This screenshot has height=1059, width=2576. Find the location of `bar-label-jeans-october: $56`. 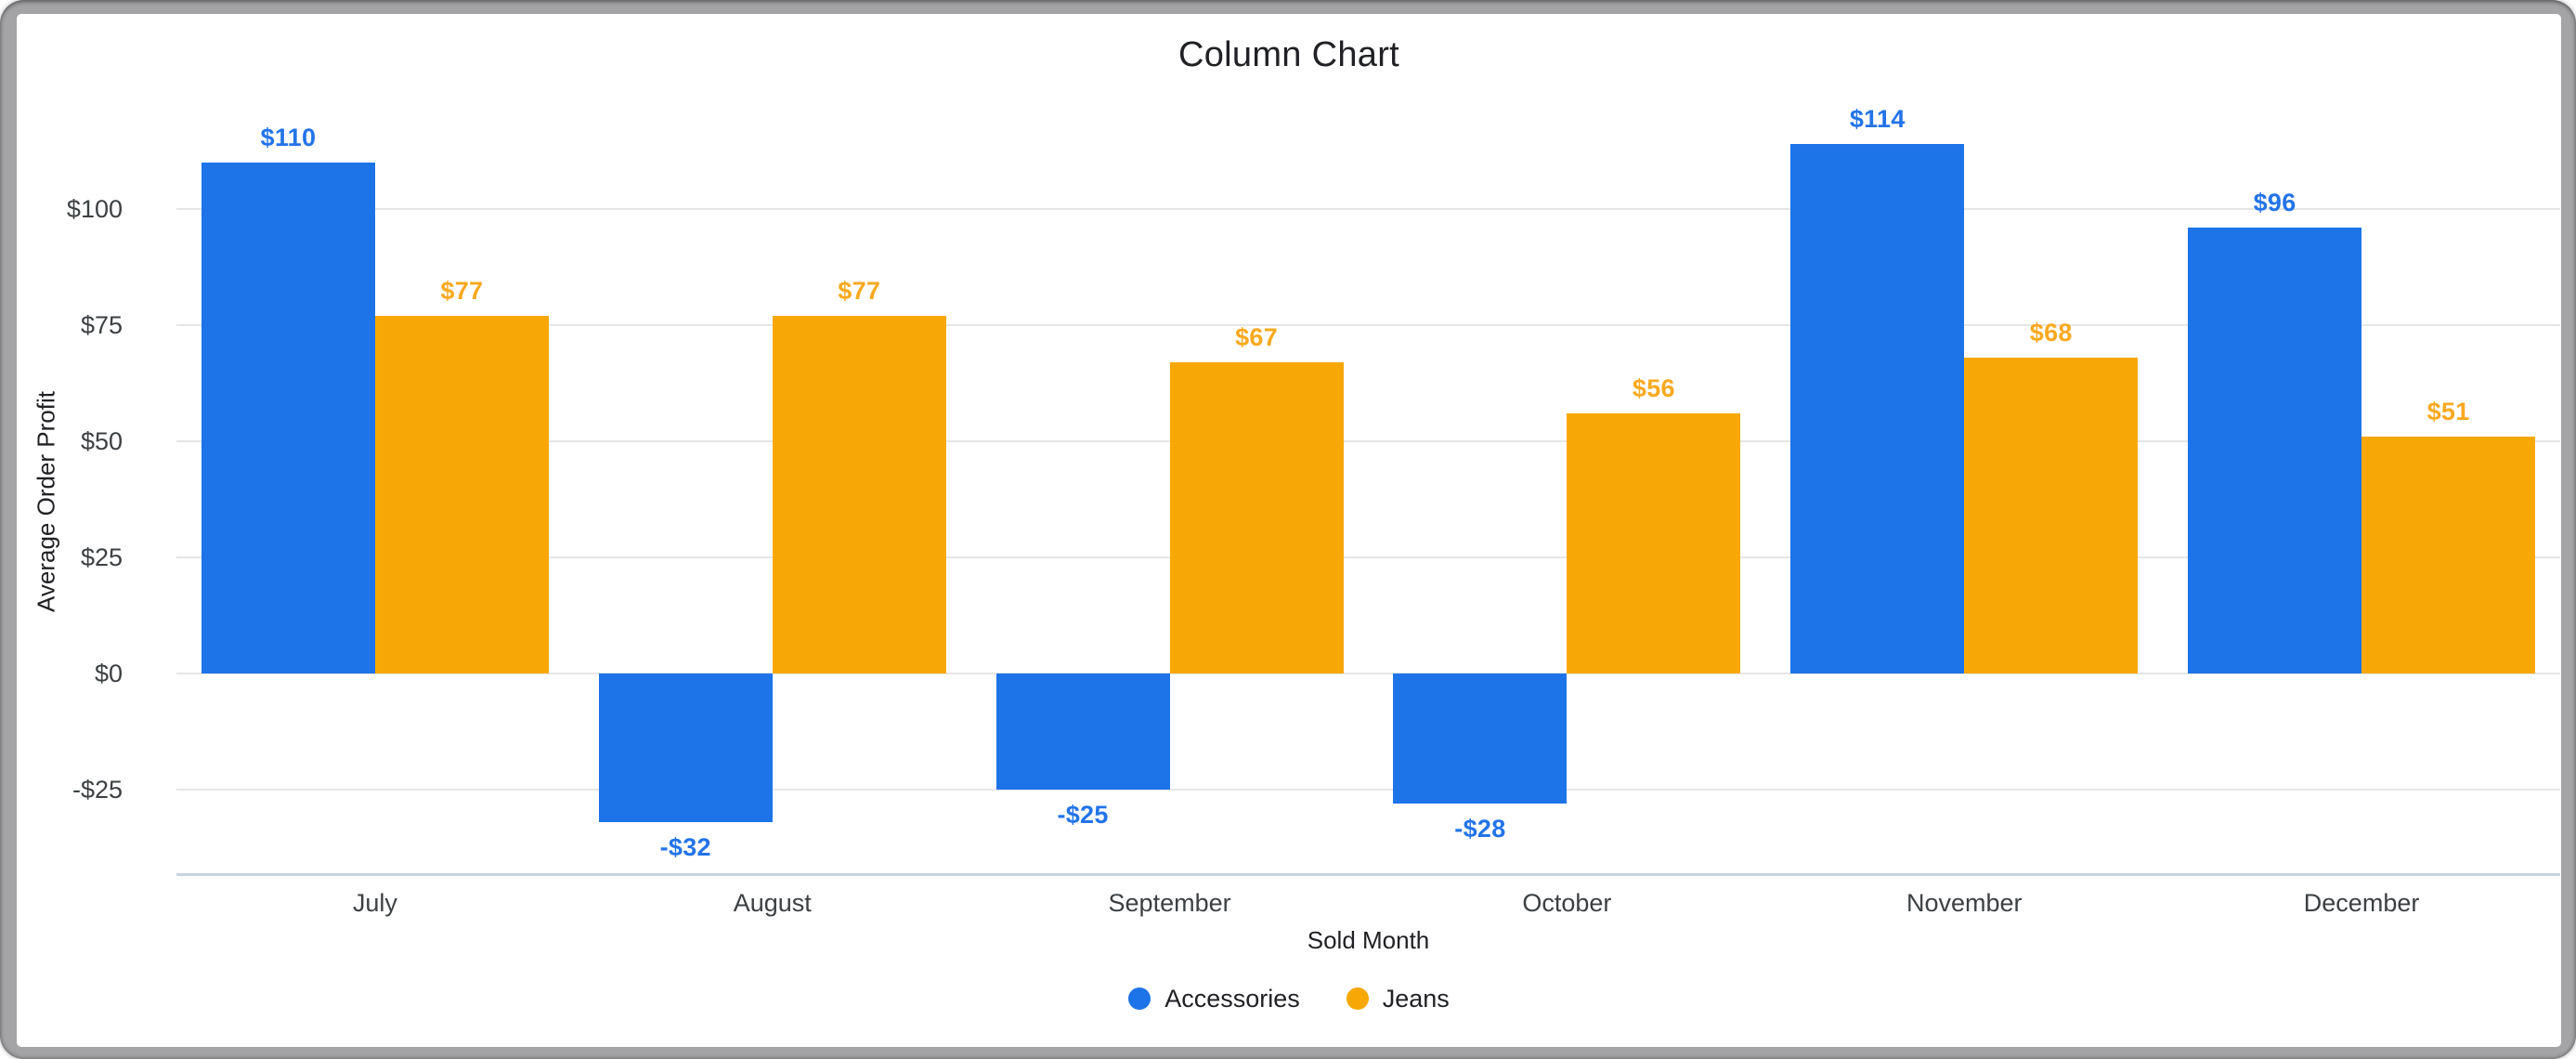

bar-label-jeans-october: $56 is located at coordinates (1654, 388).